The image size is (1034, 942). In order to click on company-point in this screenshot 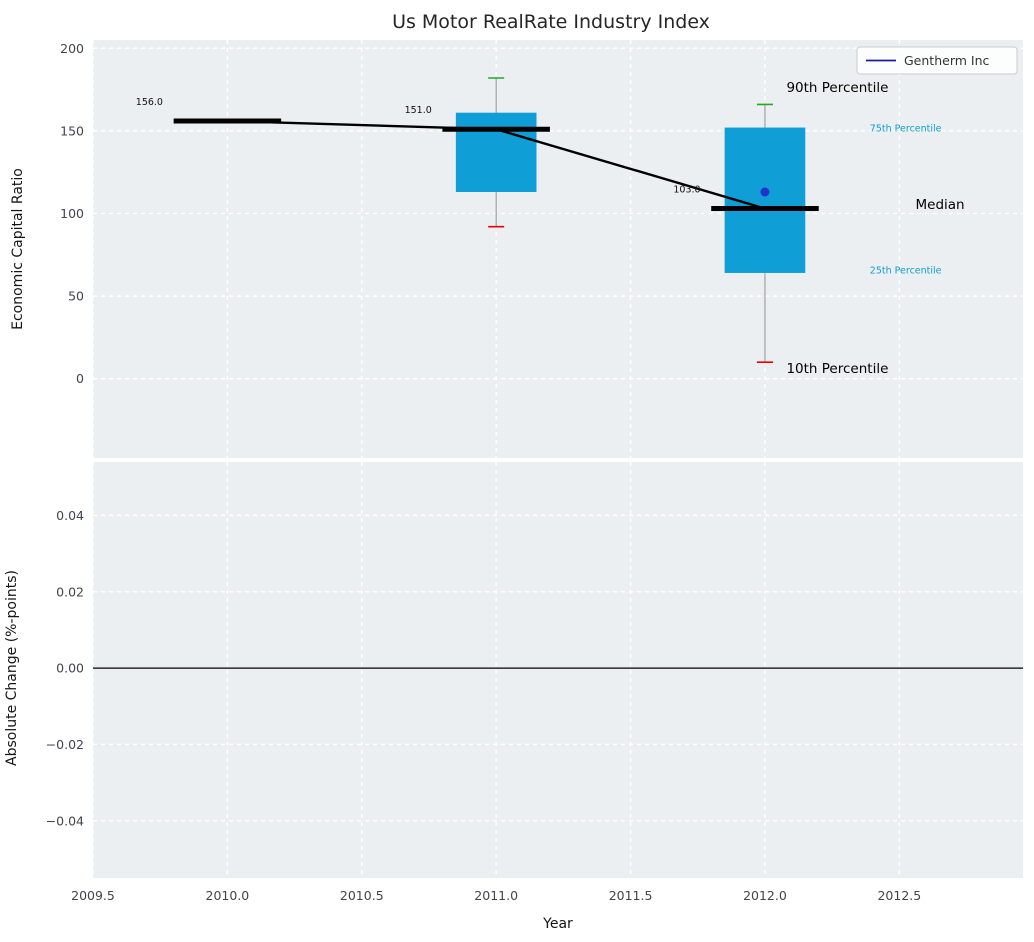, I will do `click(765, 192)`.